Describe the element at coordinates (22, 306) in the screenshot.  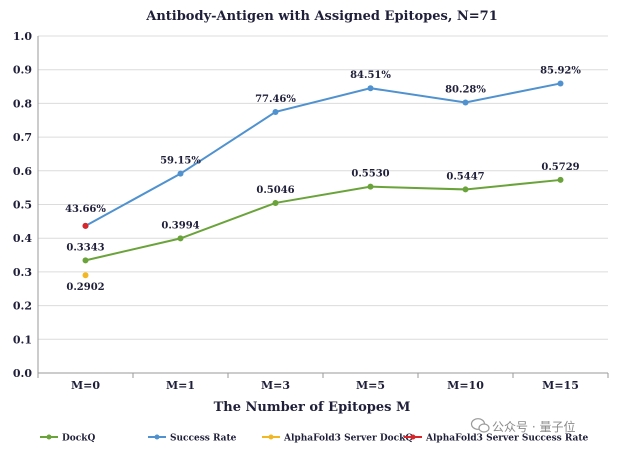
I see `y-tick-label: 0.2` at that location.